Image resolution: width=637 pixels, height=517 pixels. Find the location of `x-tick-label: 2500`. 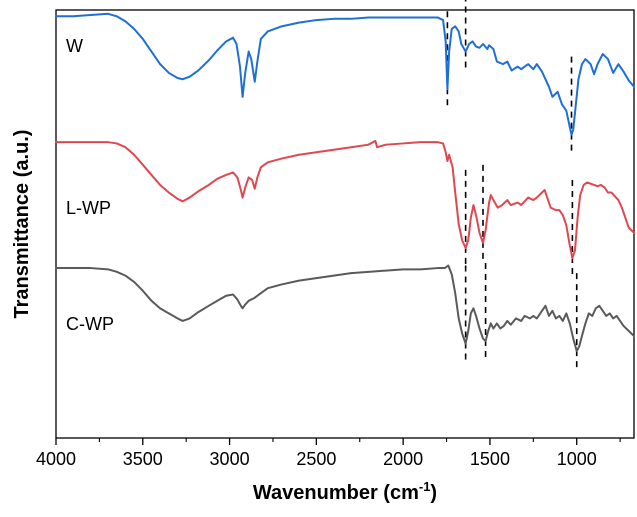

x-tick-label: 2500 is located at coordinates (316, 459).